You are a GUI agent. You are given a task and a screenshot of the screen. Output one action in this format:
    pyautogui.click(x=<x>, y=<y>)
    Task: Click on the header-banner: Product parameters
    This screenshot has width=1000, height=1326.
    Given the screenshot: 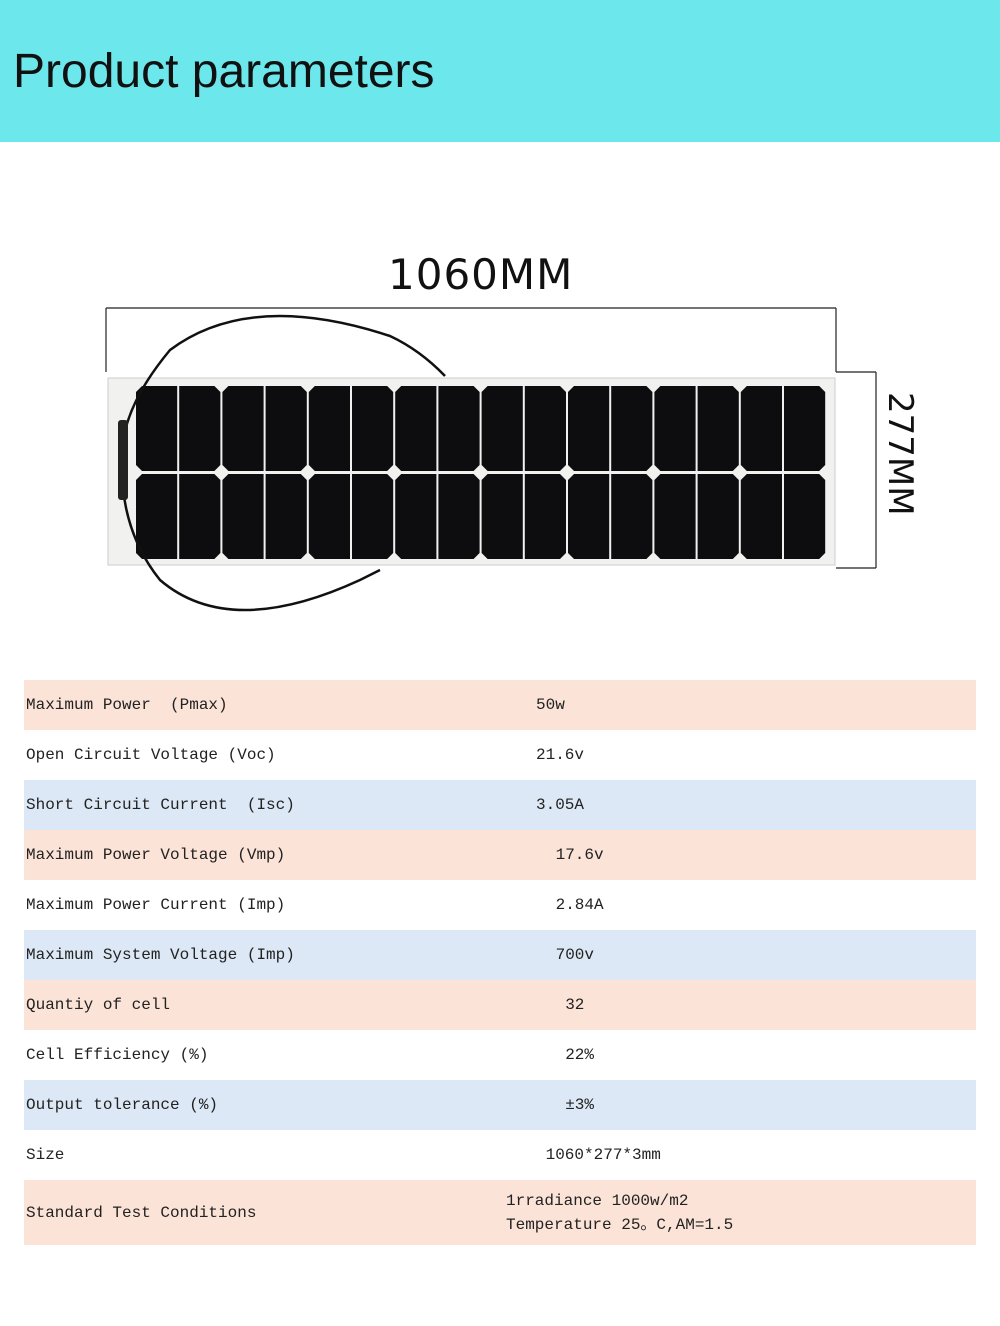 What is the action you would take?
    pyautogui.click(x=500, y=71)
    